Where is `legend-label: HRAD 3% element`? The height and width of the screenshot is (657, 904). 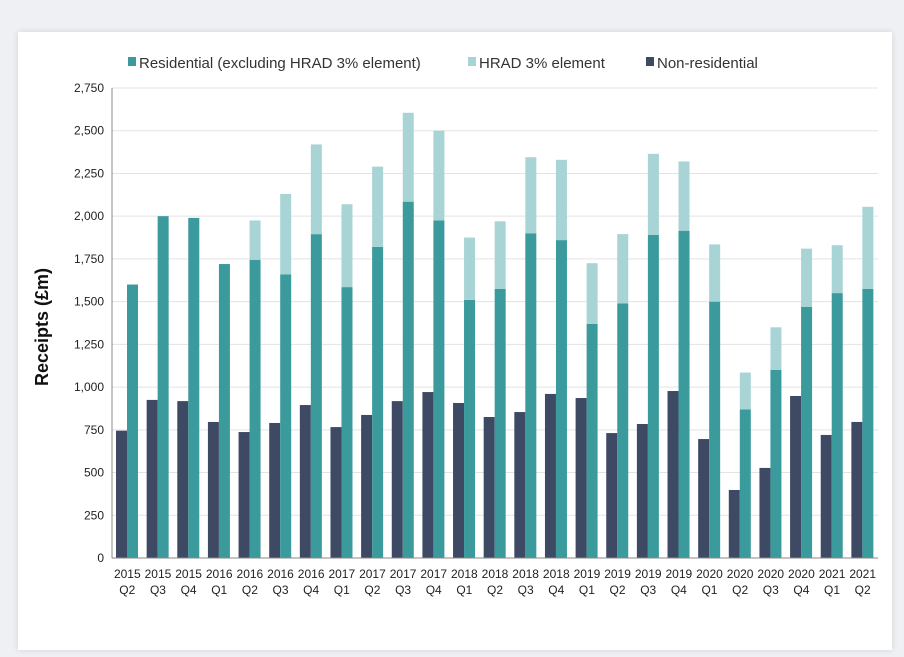
legend-label: HRAD 3% element is located at coordinates (542, 63).